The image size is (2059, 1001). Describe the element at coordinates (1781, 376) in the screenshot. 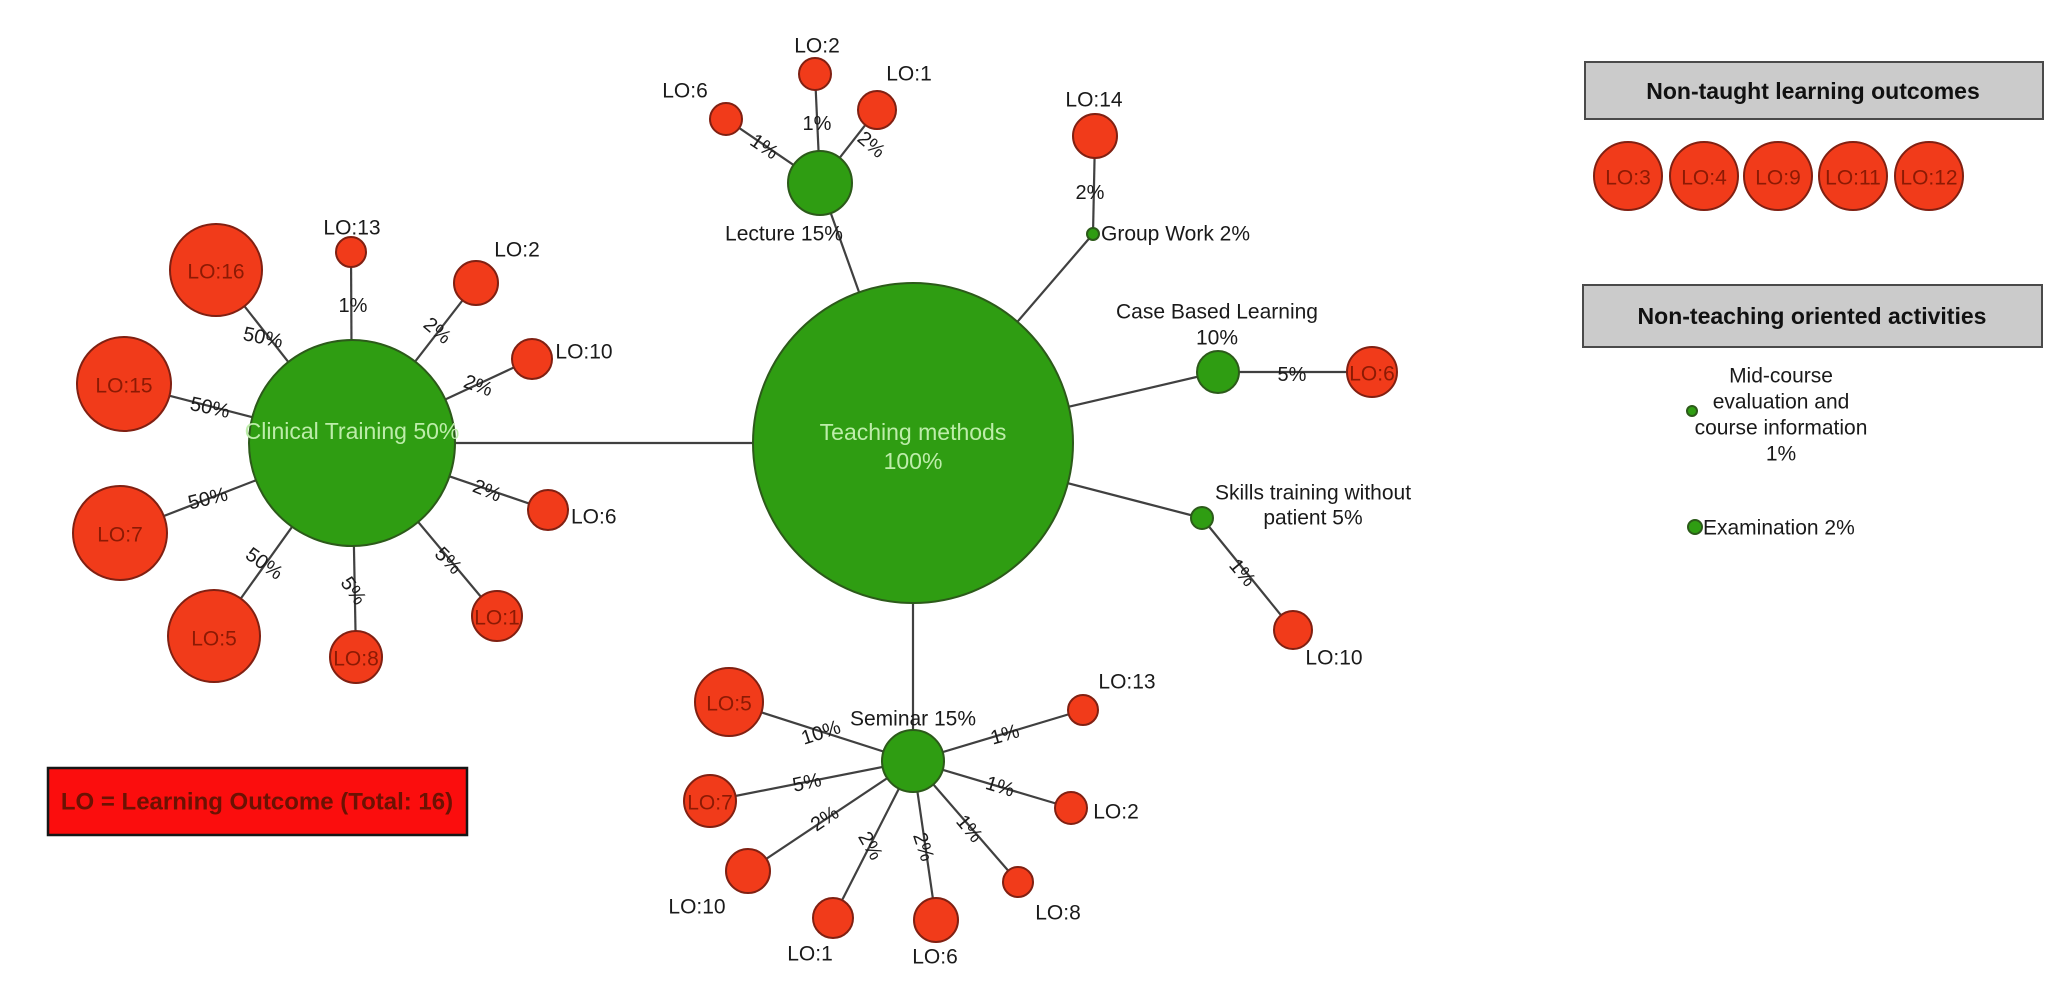

I see `midcourse-label-line1: Mid-course` at that location.